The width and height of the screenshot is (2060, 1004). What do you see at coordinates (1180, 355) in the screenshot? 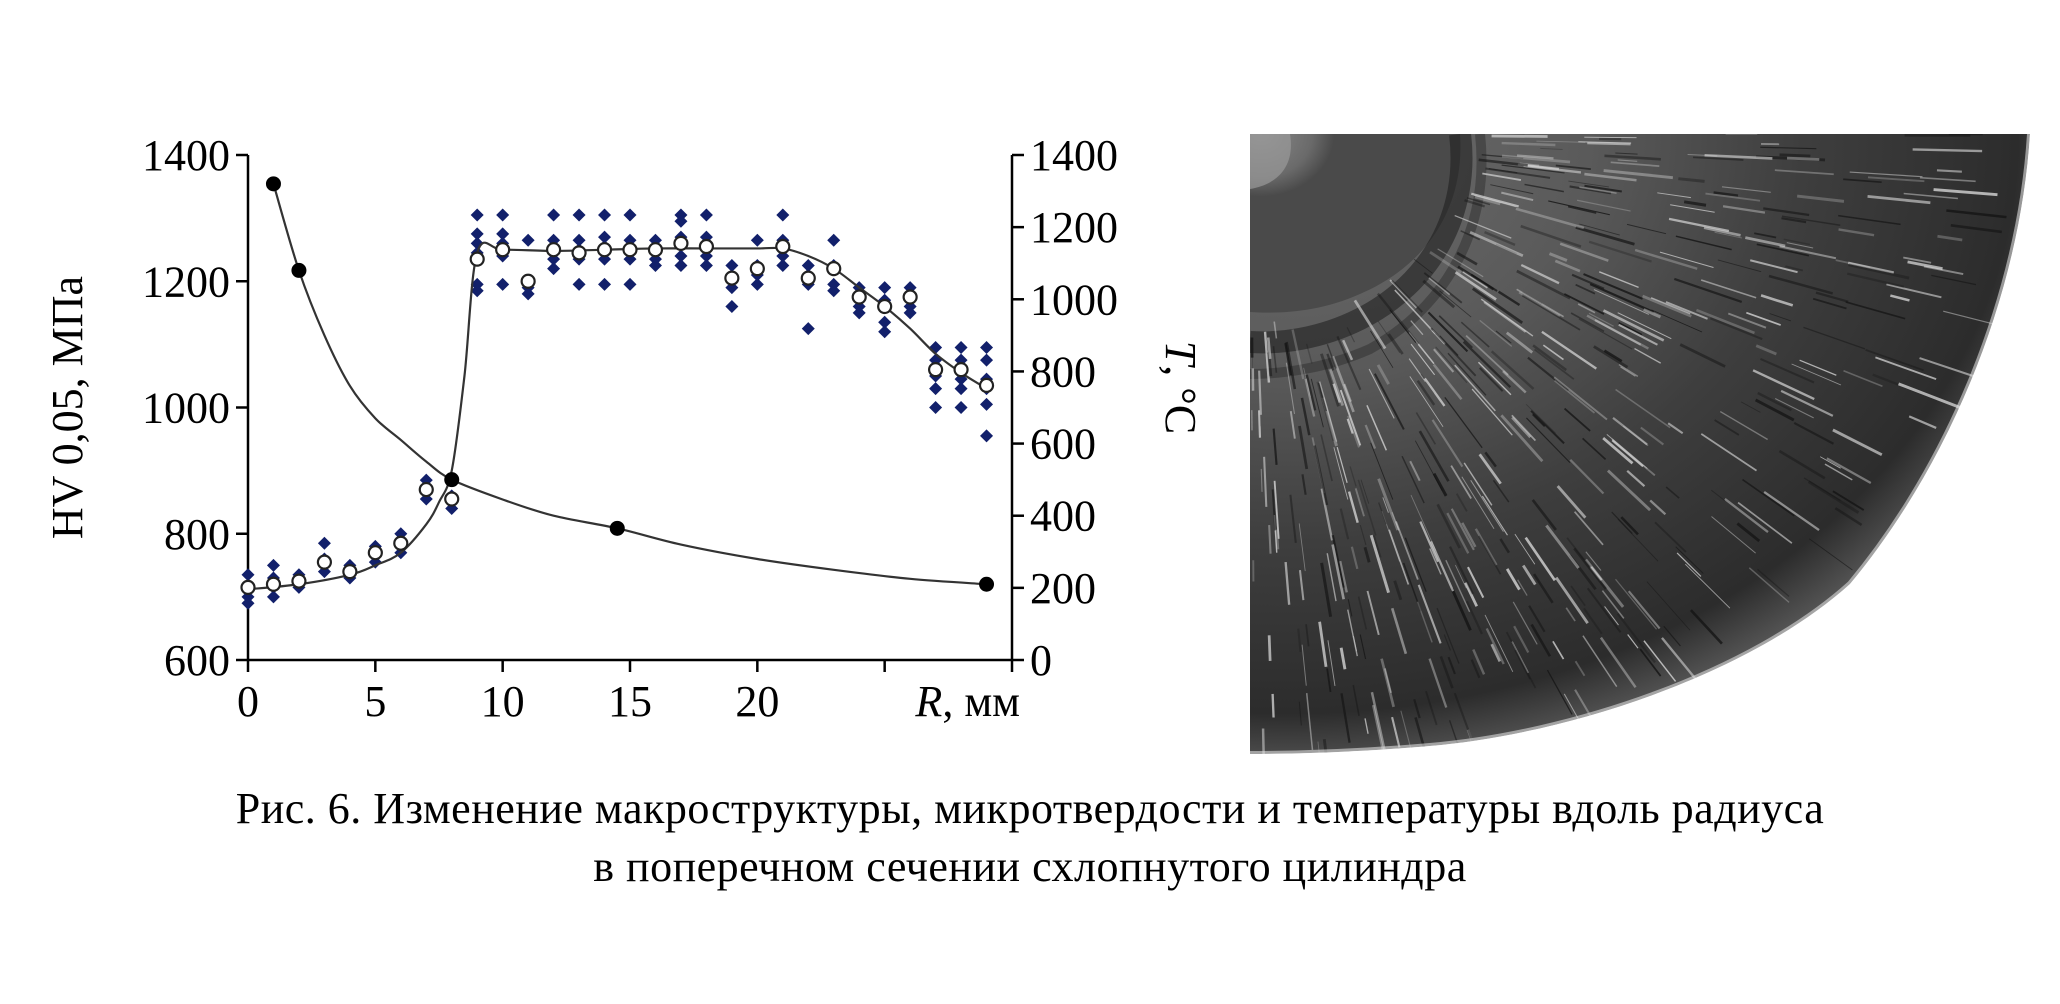
I see `right-axis-title-symbol: T` at bounding box center [1180, 355].